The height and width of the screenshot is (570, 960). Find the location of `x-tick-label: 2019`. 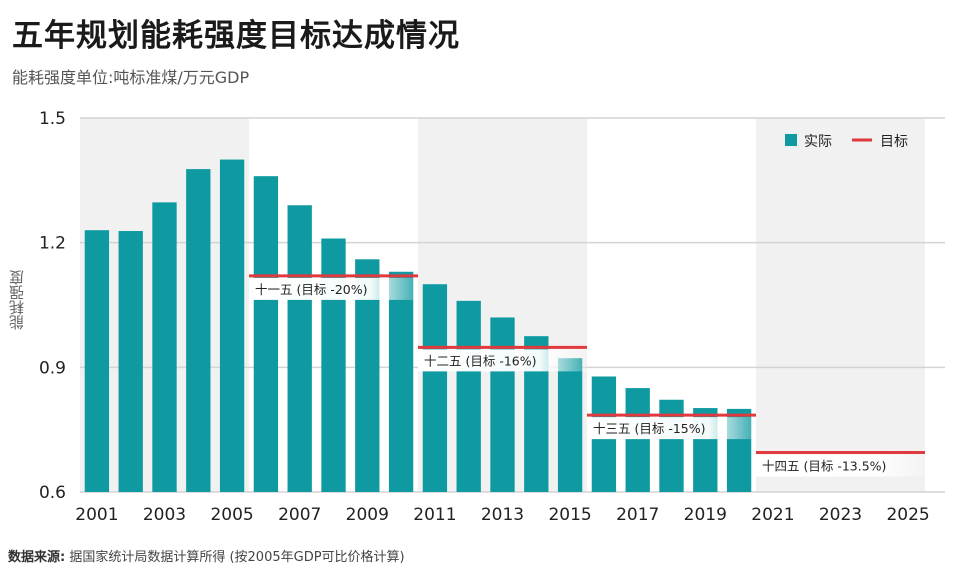

x-tick-label: 2019 is located at coordinates (705, 515).